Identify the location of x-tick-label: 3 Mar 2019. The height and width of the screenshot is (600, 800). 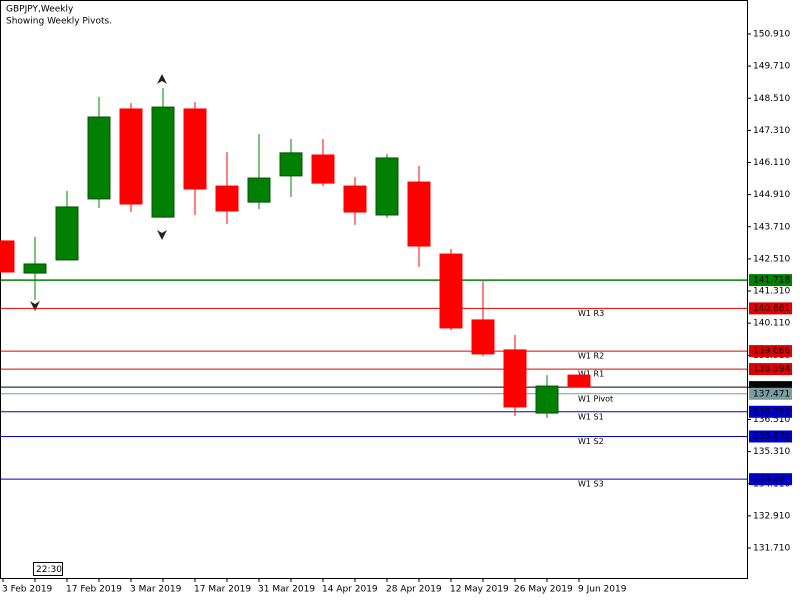
(156, 590).